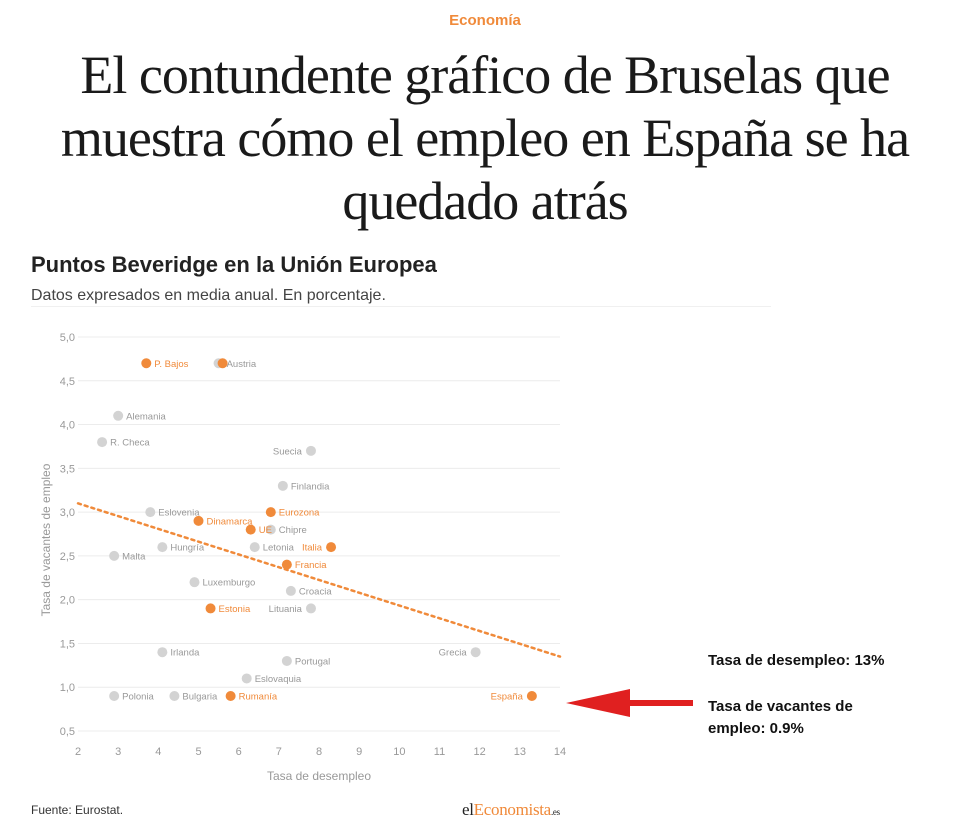 The width and height of the screenshot is (970, 830). I want to click on x-tick-label: 13, so click(520, 752).